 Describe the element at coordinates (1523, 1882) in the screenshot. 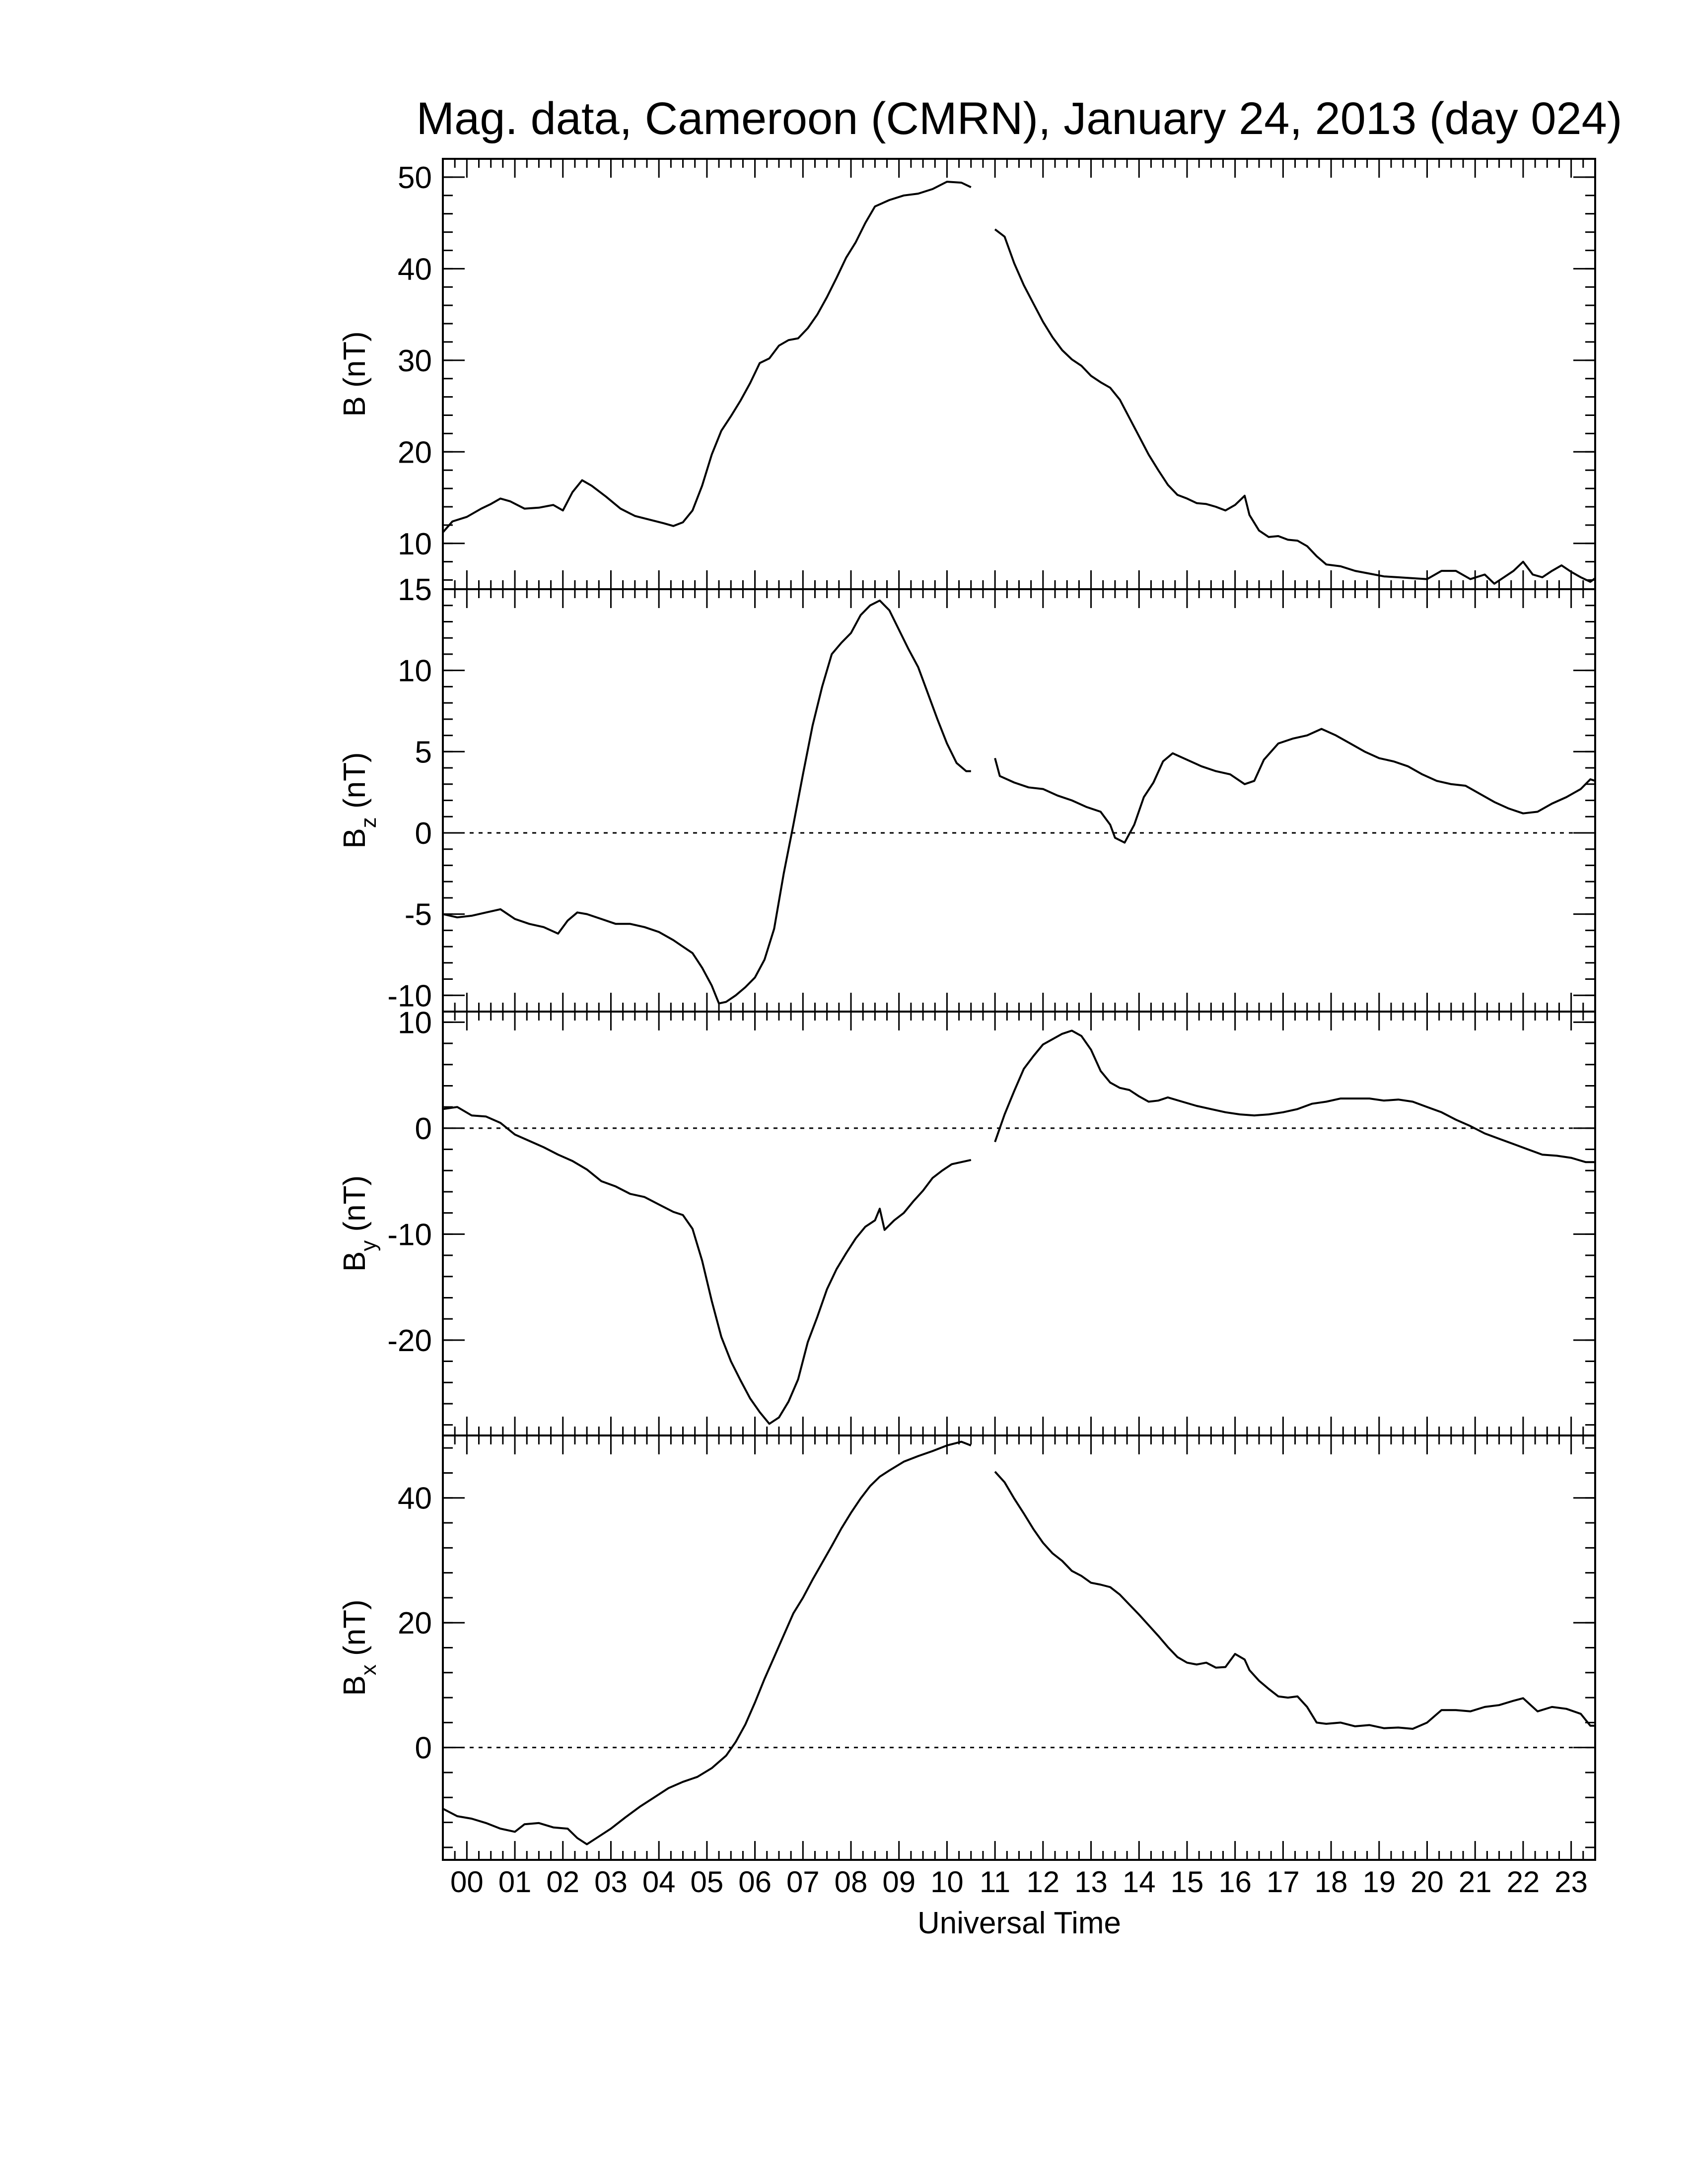

I see `x-tick-label: 22` at that location.